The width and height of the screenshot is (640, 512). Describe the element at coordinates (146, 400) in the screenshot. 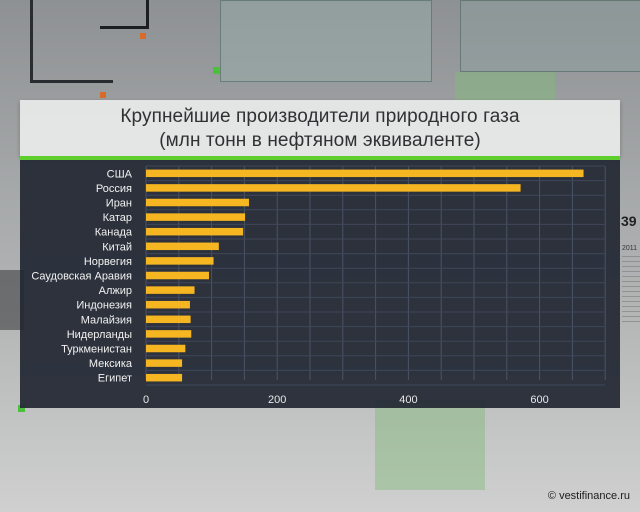

I see `x-tick-label: 0` at that location.